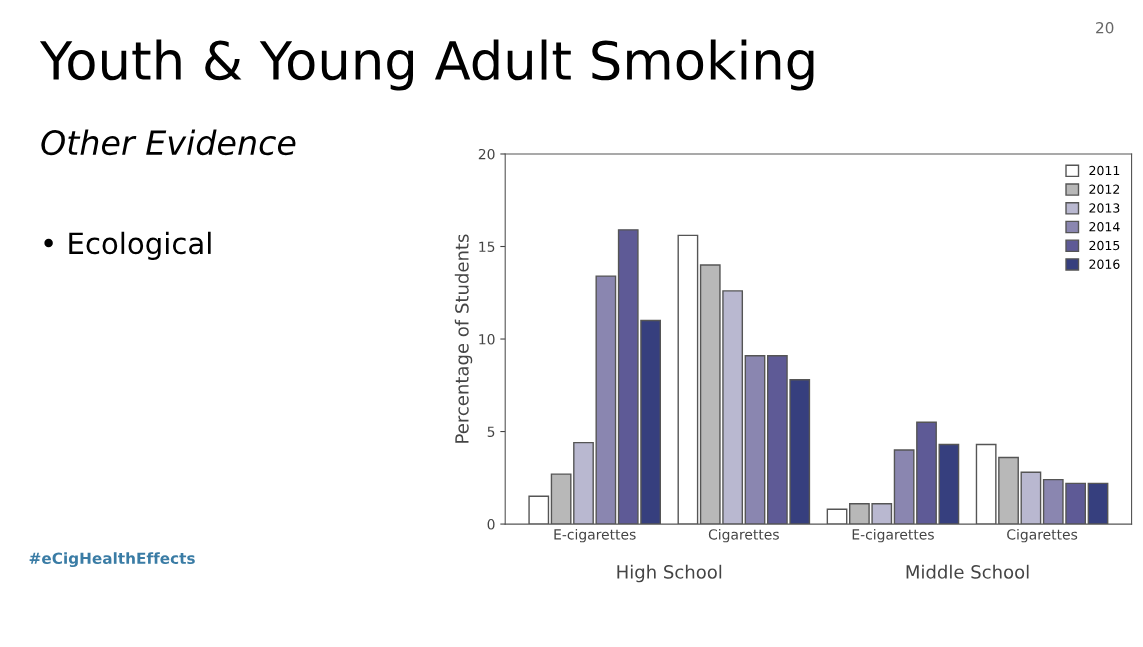 This screenshot has width=1143, height=647. What do you see at coordinates (669, 573) in the screenshot?
I see `text: High School` at bounding box center [669, 573].